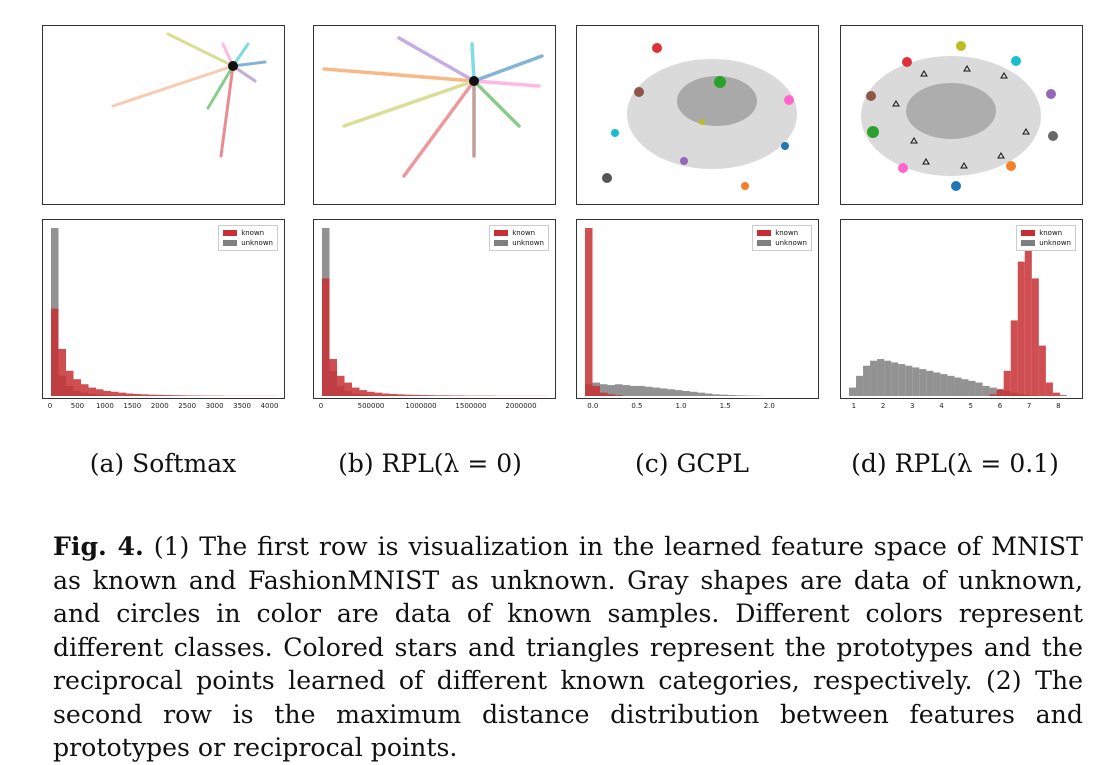  What do you see at coordinates (697, 309) in the screenshot?
I see `hist-gcpl: known unknown` at bounding box center [697, 309].